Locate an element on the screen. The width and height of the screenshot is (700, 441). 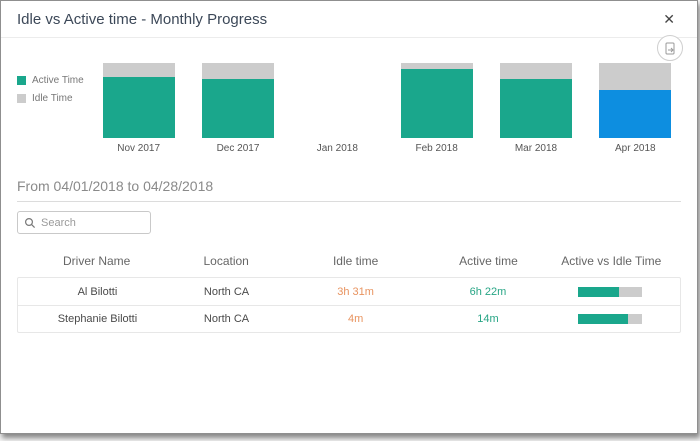
month-label: Nov 2017 is located at coordinates (139, 148).